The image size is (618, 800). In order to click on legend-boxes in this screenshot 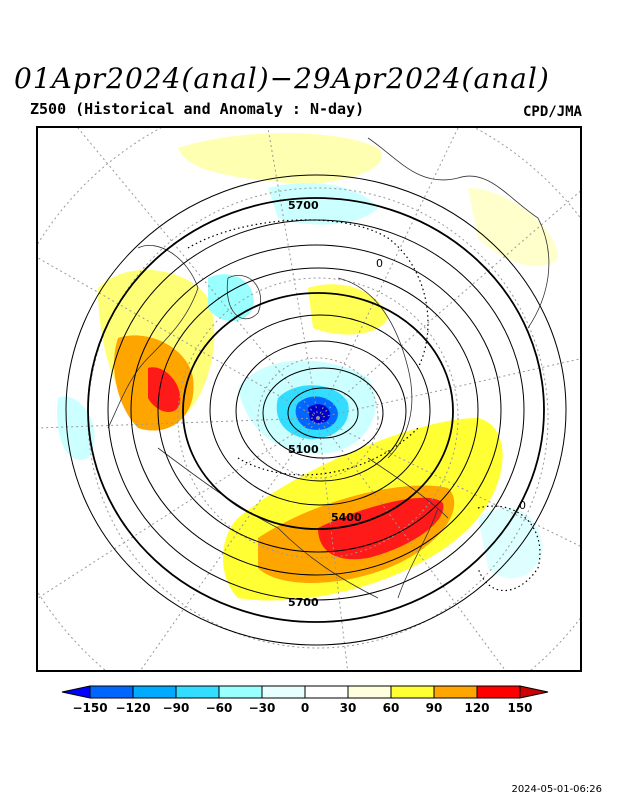, I will do `click(305, 692)`.